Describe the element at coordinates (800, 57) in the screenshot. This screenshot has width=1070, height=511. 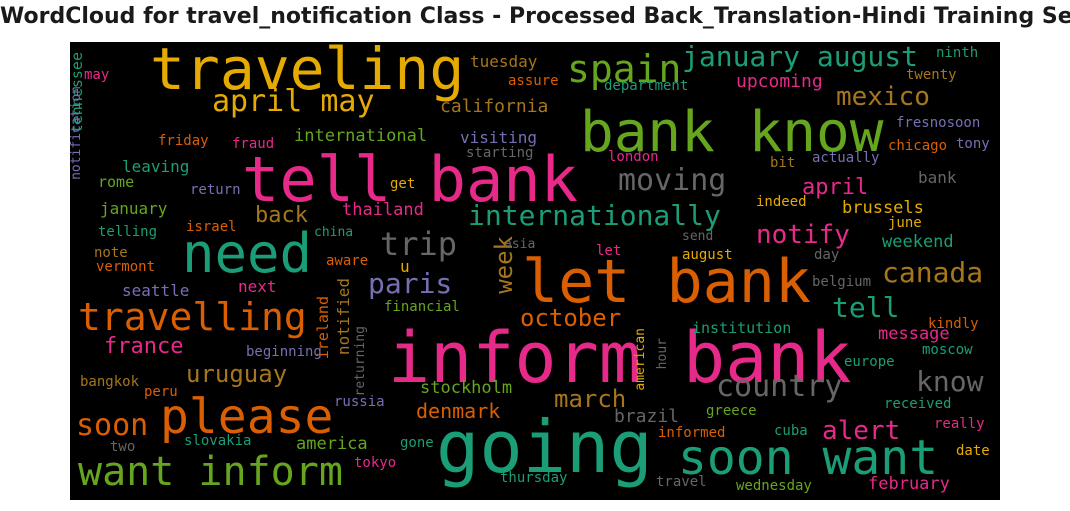
I see `word-january-august: january august` at that location.